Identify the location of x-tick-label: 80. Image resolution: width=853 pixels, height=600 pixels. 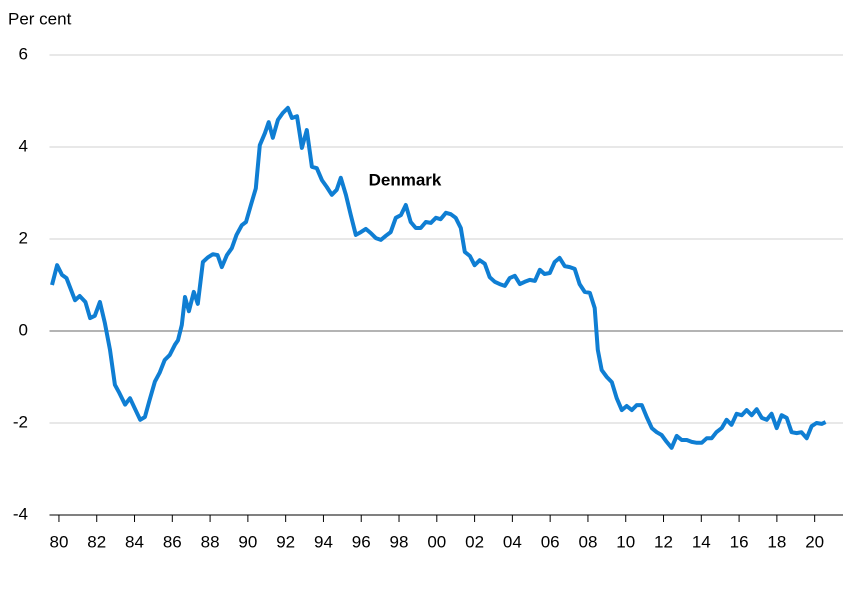
(58, 541).